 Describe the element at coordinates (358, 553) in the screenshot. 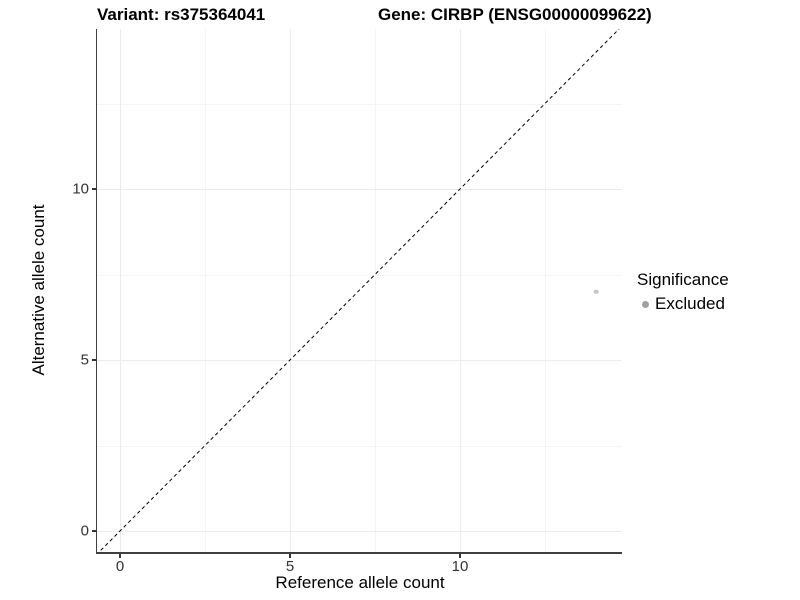

I see `x-axis-line` at that location.